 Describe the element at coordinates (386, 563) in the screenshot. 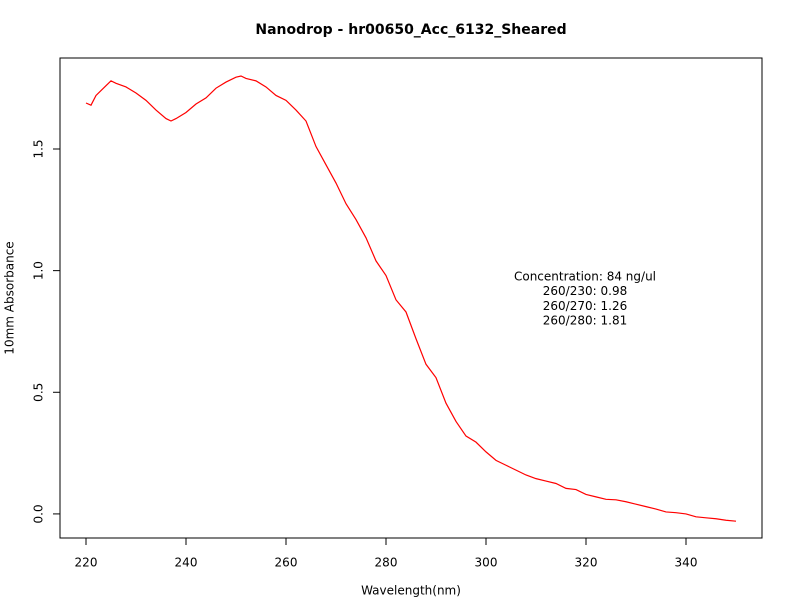

I see `x-tick-label: 280` at that location.